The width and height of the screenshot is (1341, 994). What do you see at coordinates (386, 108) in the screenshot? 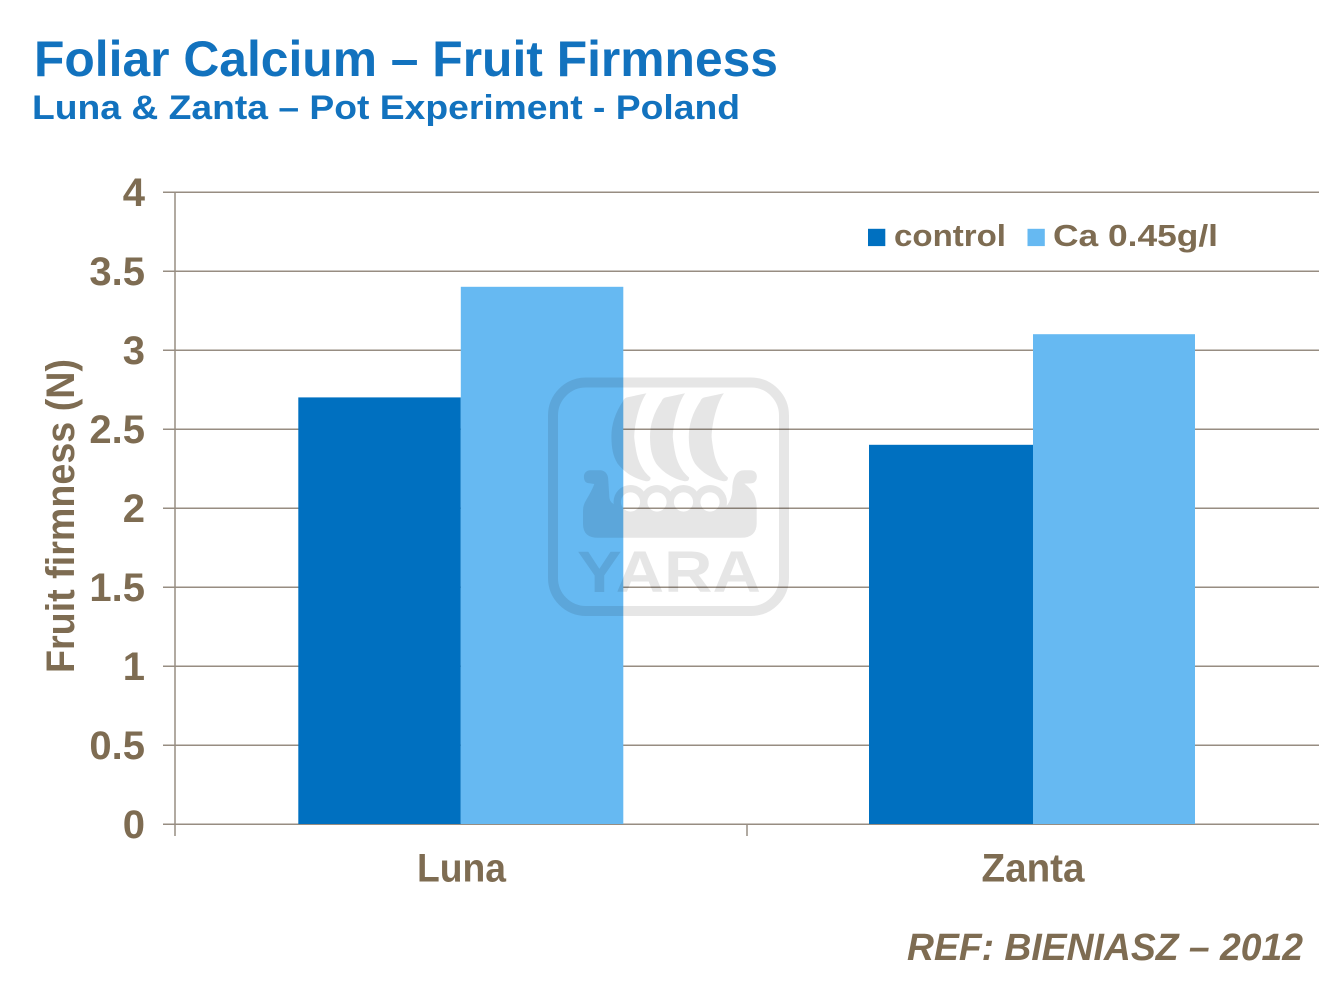
I see `svg-text:Luna & Zanta – Pot Experiment: Luna & Zanta – Pot Experiment - Poland` at bounding box center [386, 108].